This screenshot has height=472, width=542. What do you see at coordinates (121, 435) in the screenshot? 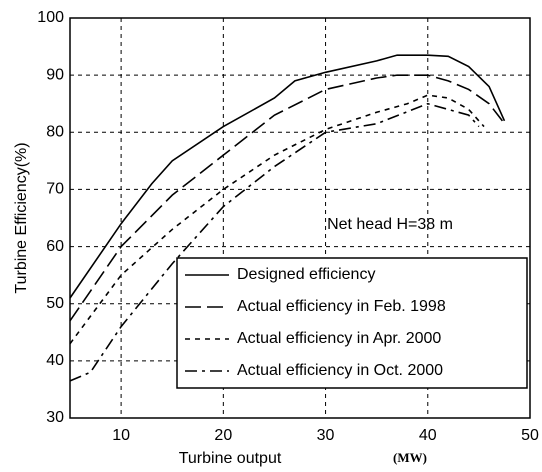
I see `x-tick-label: 10` at bounding box center [121, 435].